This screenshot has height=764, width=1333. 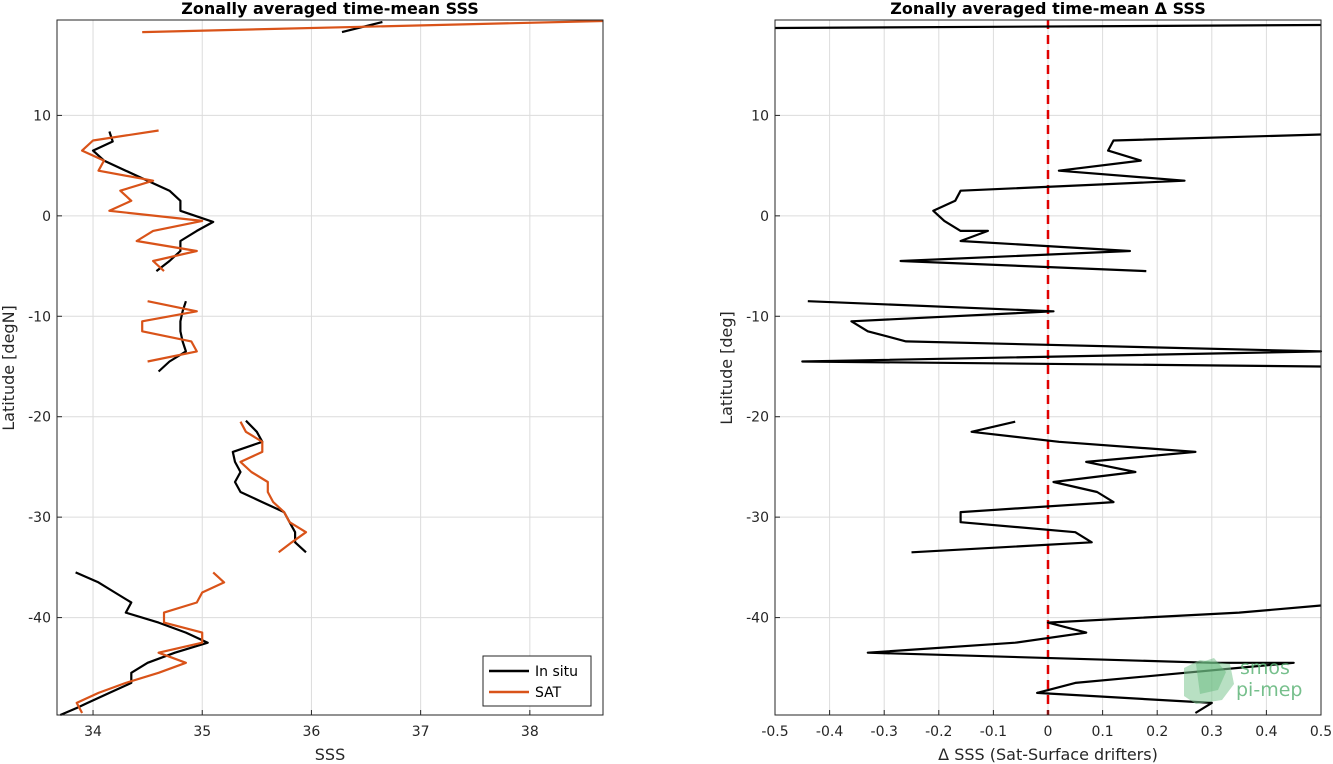 What do you see at coordinates (1048, 732) in the screenshot?
I see `right-x-tick-label: 0` at bounding box center [1048, 732].